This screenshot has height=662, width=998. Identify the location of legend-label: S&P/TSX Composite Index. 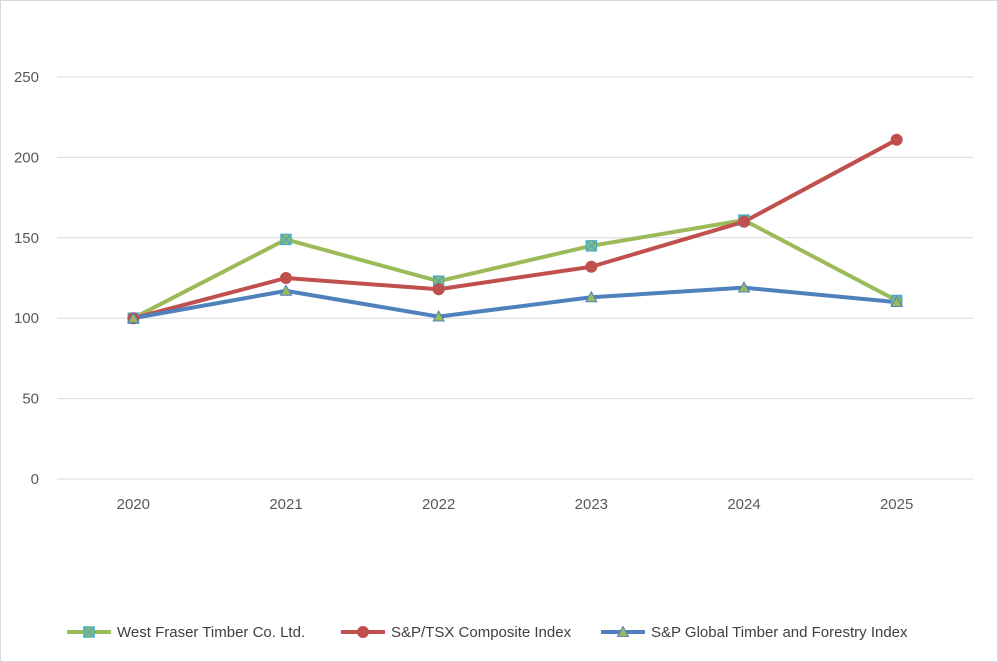
(481, 632).